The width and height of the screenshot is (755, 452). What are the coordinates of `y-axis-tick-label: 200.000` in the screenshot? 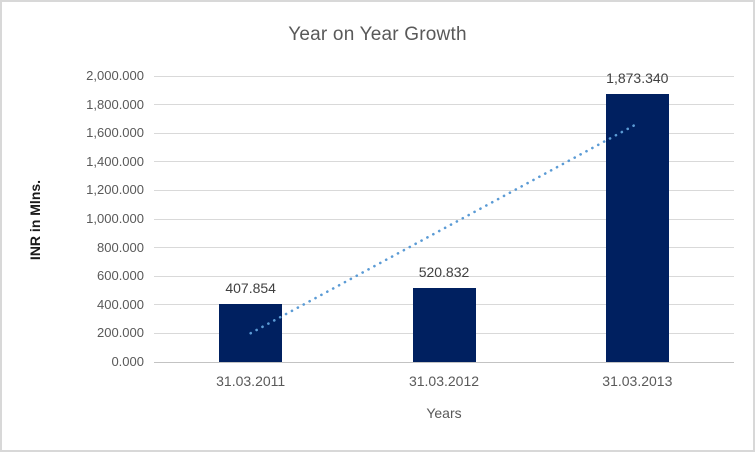 It's located at (120, 333).